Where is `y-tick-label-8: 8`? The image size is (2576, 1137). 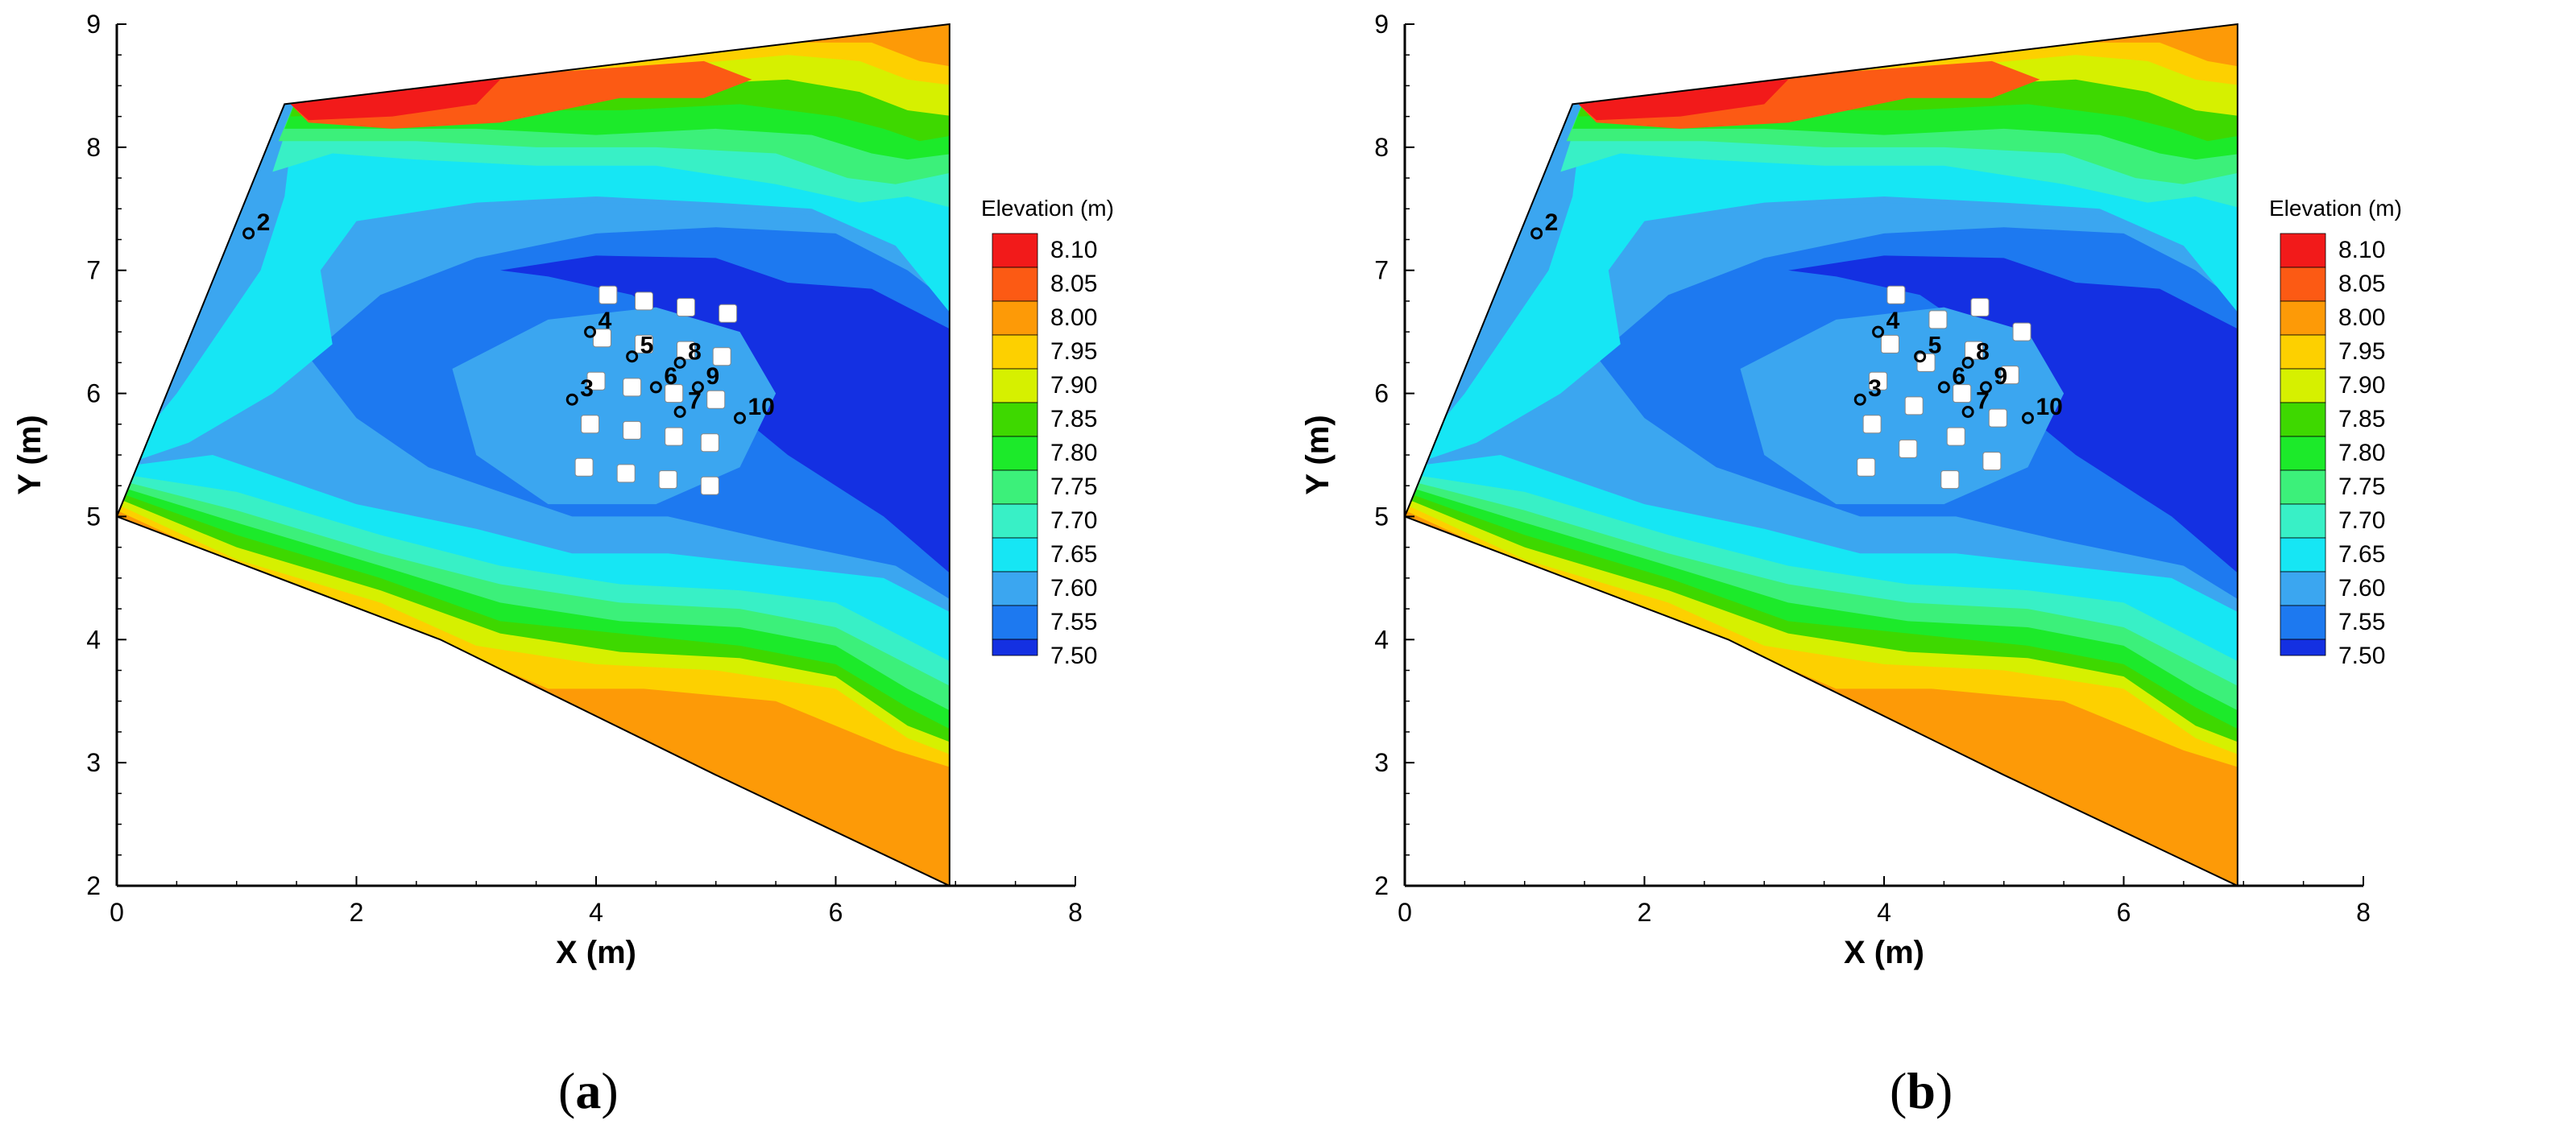
y-tick-label-8: 8 is located at coordinates (93, 147).